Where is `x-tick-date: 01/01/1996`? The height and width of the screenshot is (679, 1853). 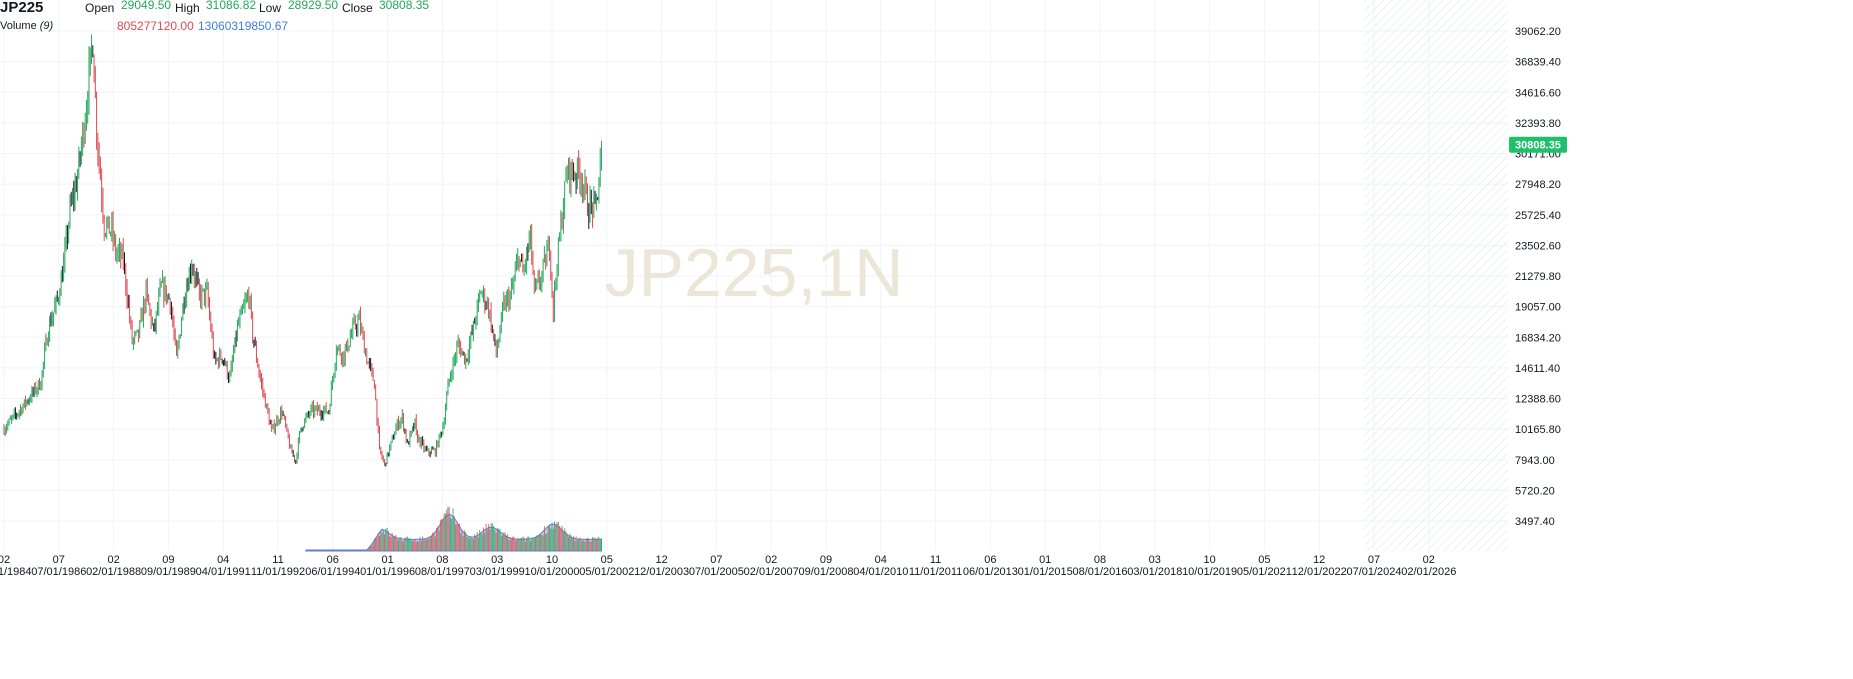
x-tick-date: 01/01/1996 is located at coordinates (387, 572).